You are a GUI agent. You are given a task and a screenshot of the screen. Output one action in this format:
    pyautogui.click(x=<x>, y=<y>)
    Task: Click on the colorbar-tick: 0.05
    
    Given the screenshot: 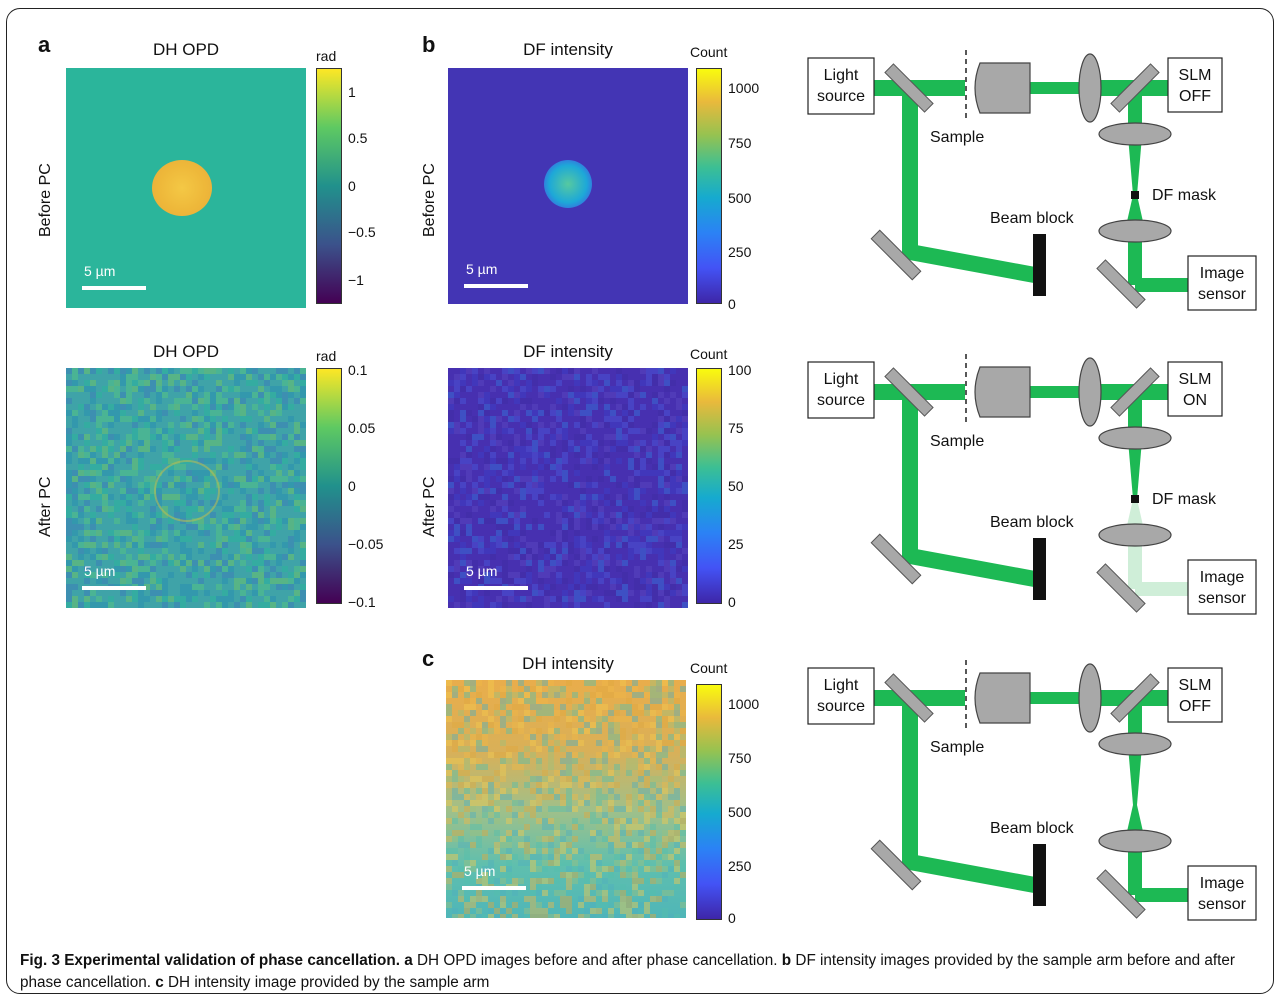 What is the action you would take?
    pyautogui.click(x=362, y=428)
    